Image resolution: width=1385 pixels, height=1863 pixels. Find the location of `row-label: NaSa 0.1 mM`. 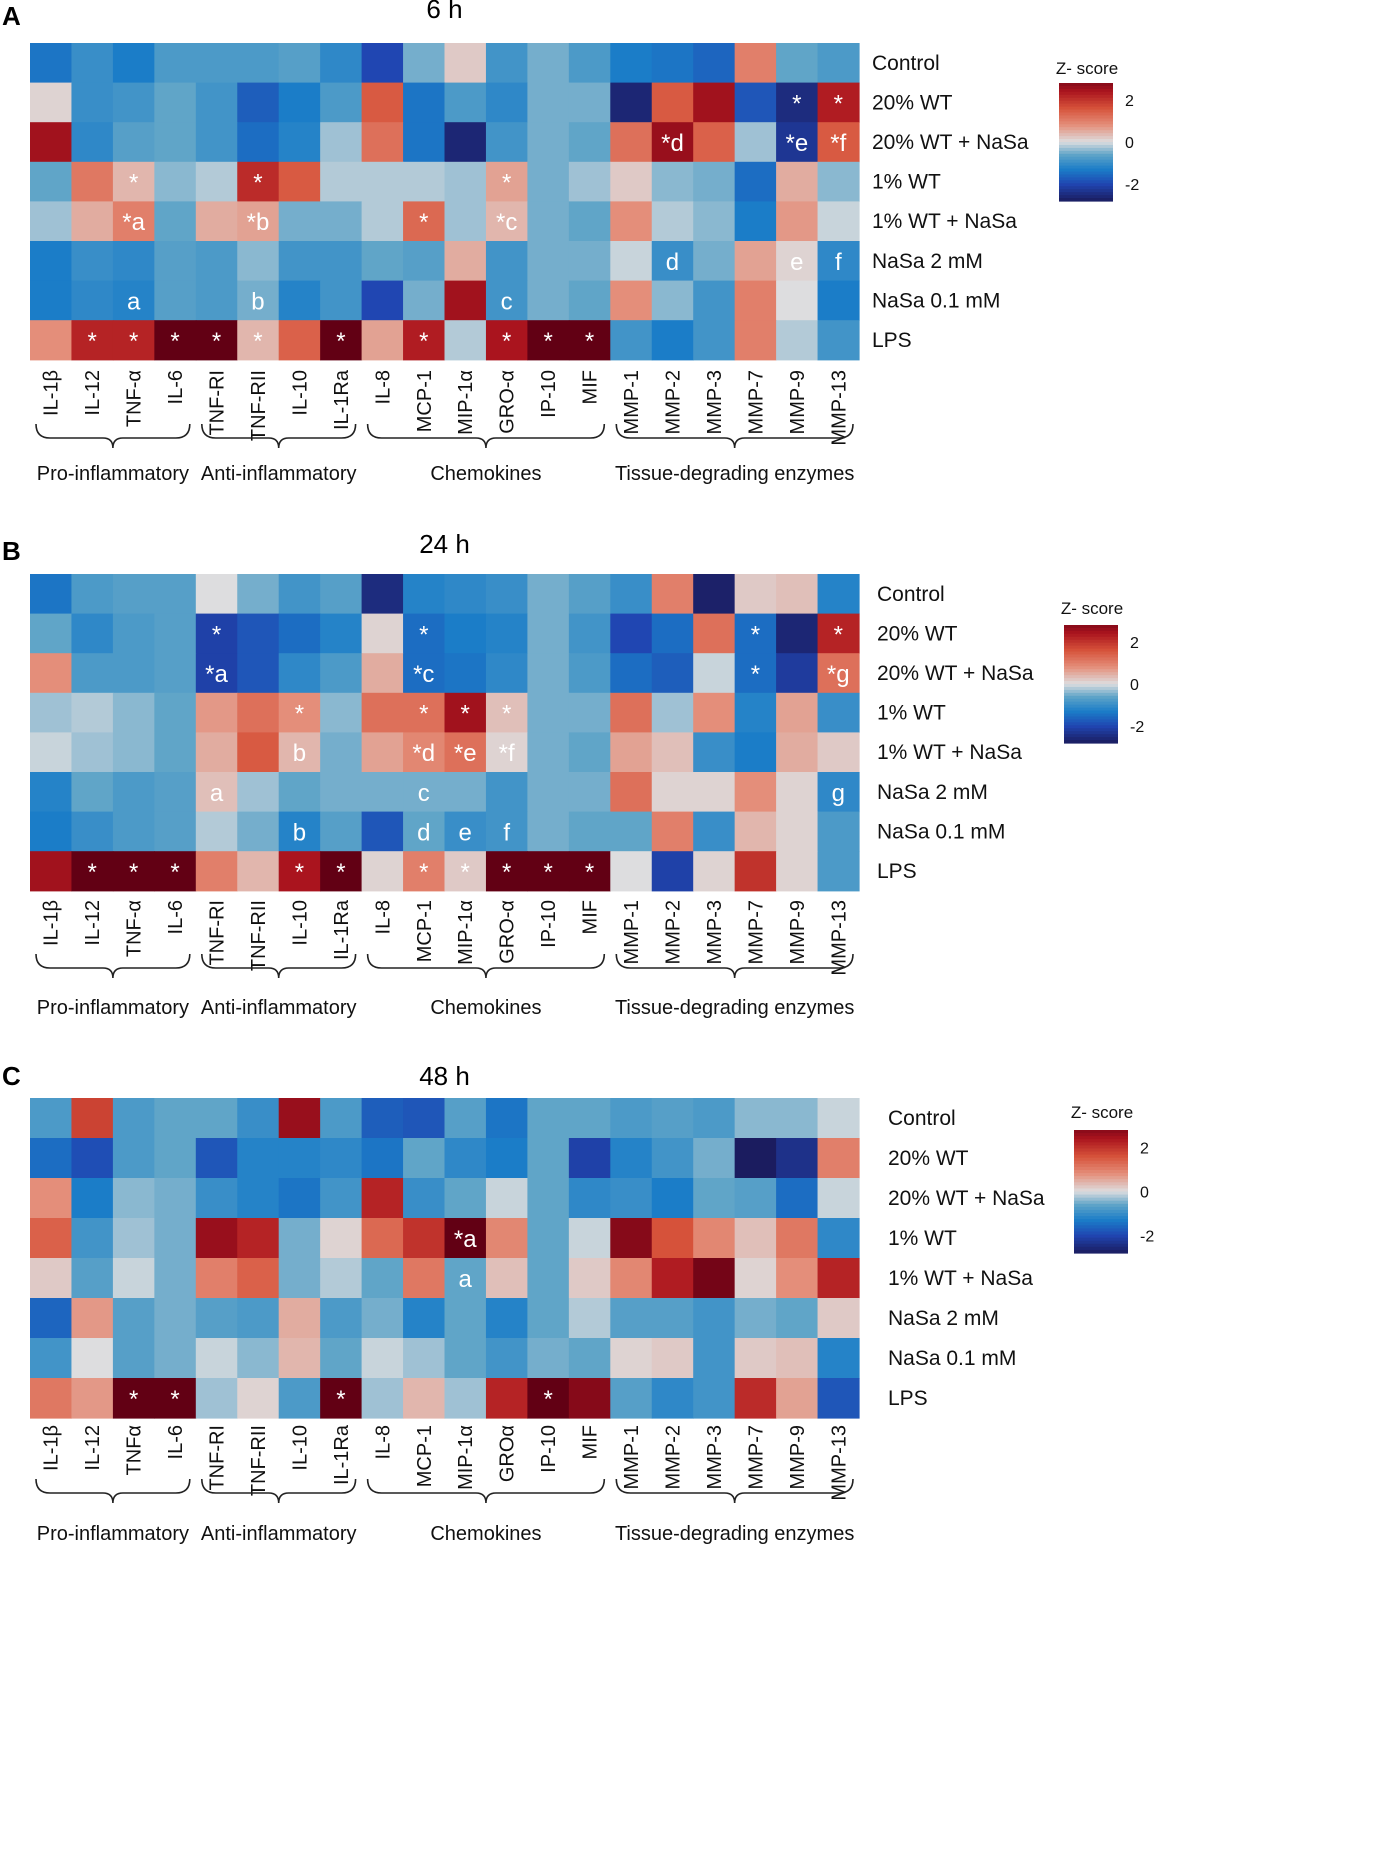

row-label: NaSa 0.1 mM is located at coordinates (952, 1358).